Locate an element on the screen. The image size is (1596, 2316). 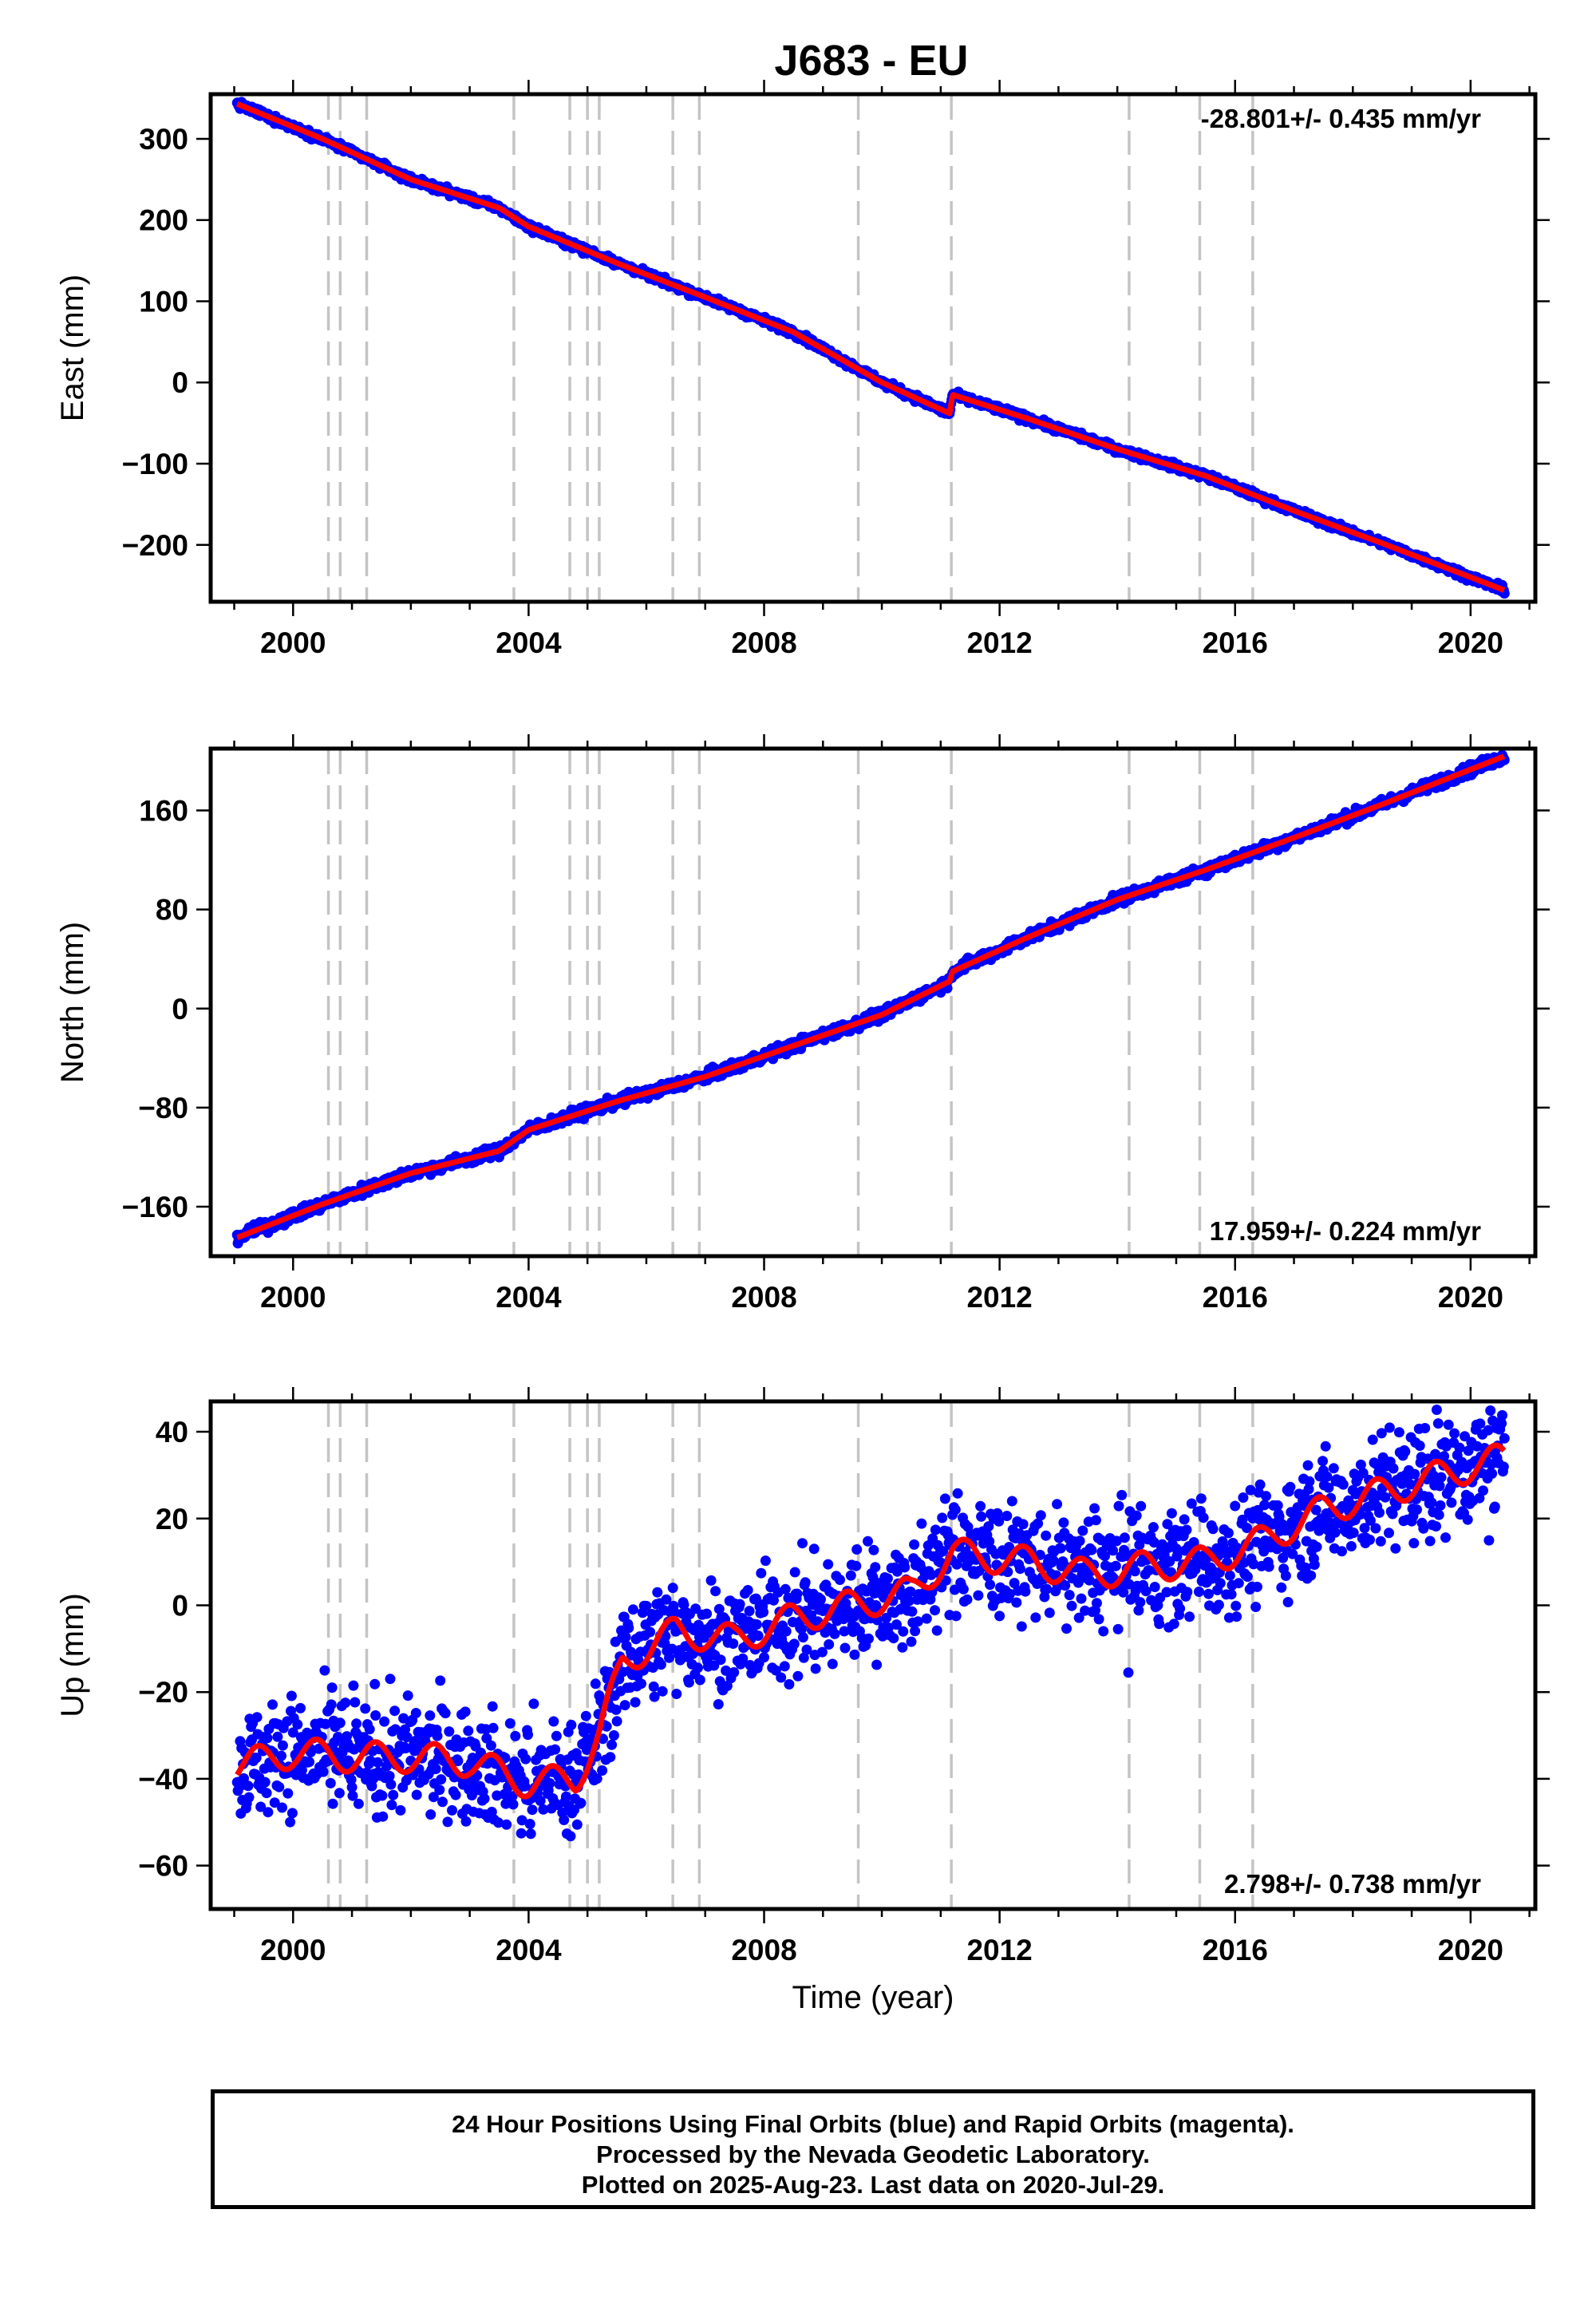
x-tick-label: 2020 is located at coordinates (1470, 1297).